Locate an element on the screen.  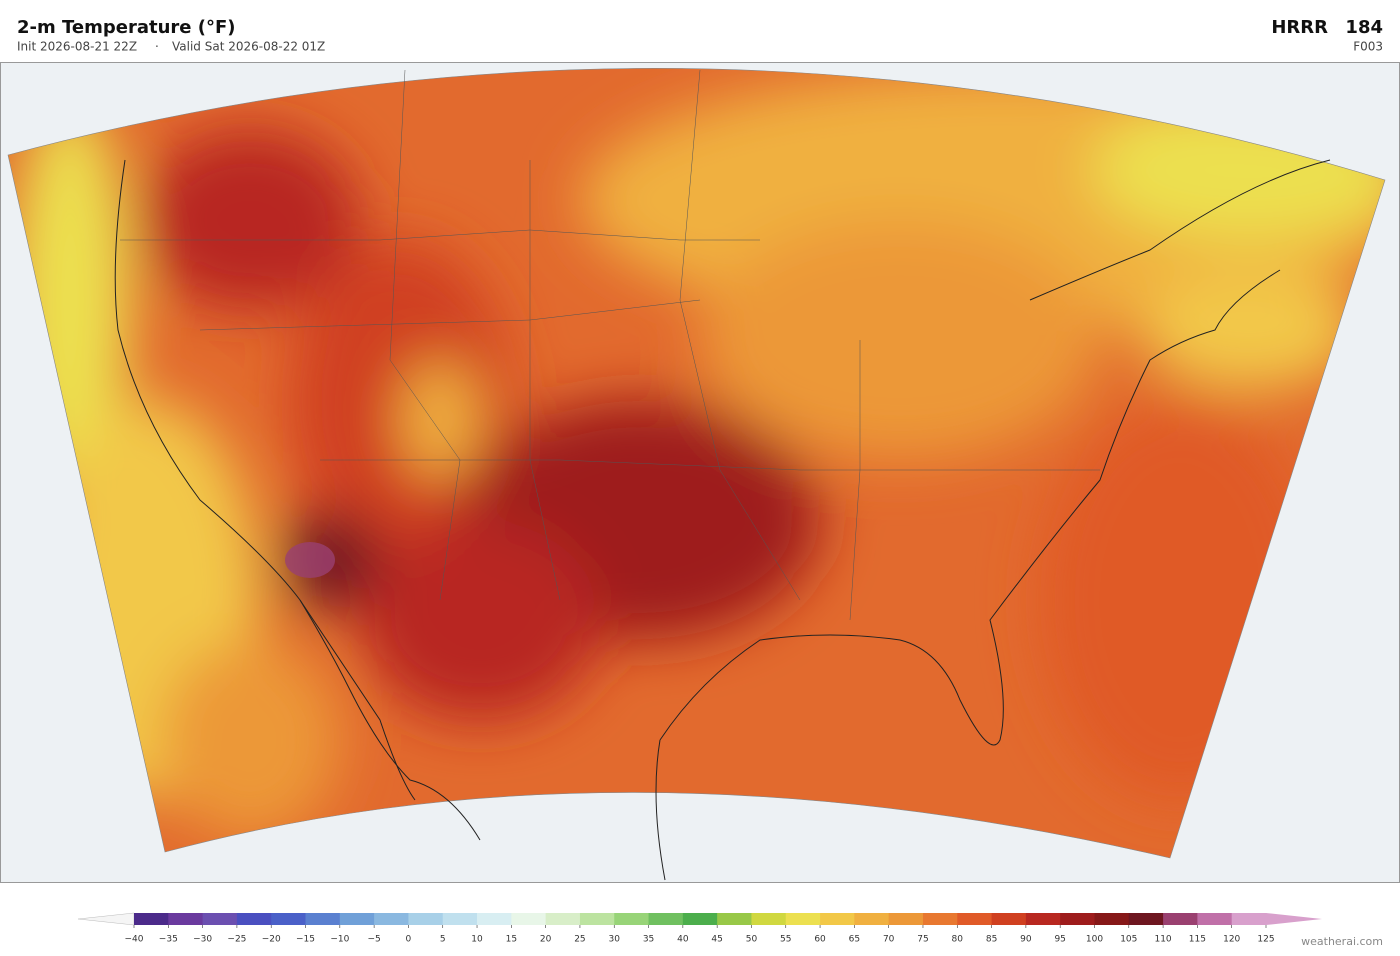
colorbar-under is located at coordinates (106, 919).